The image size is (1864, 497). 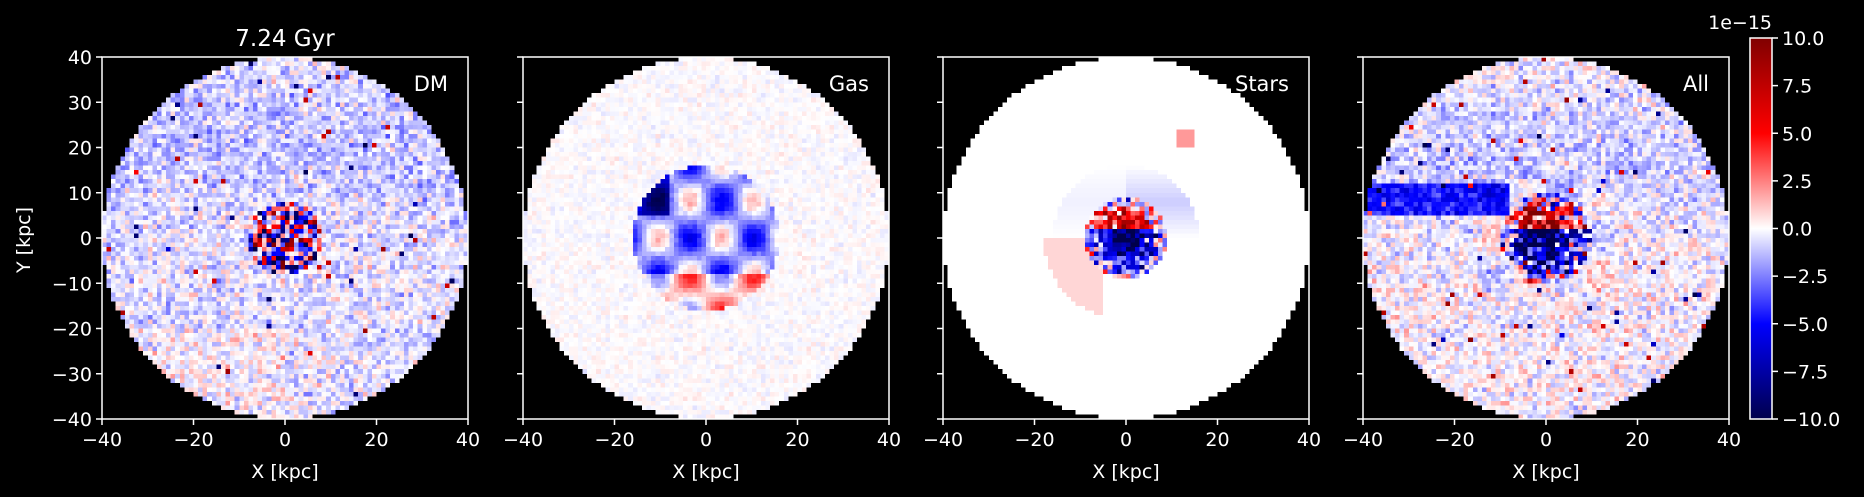 I want to click on colorbar-gradient, so click(x=1761, y=228).